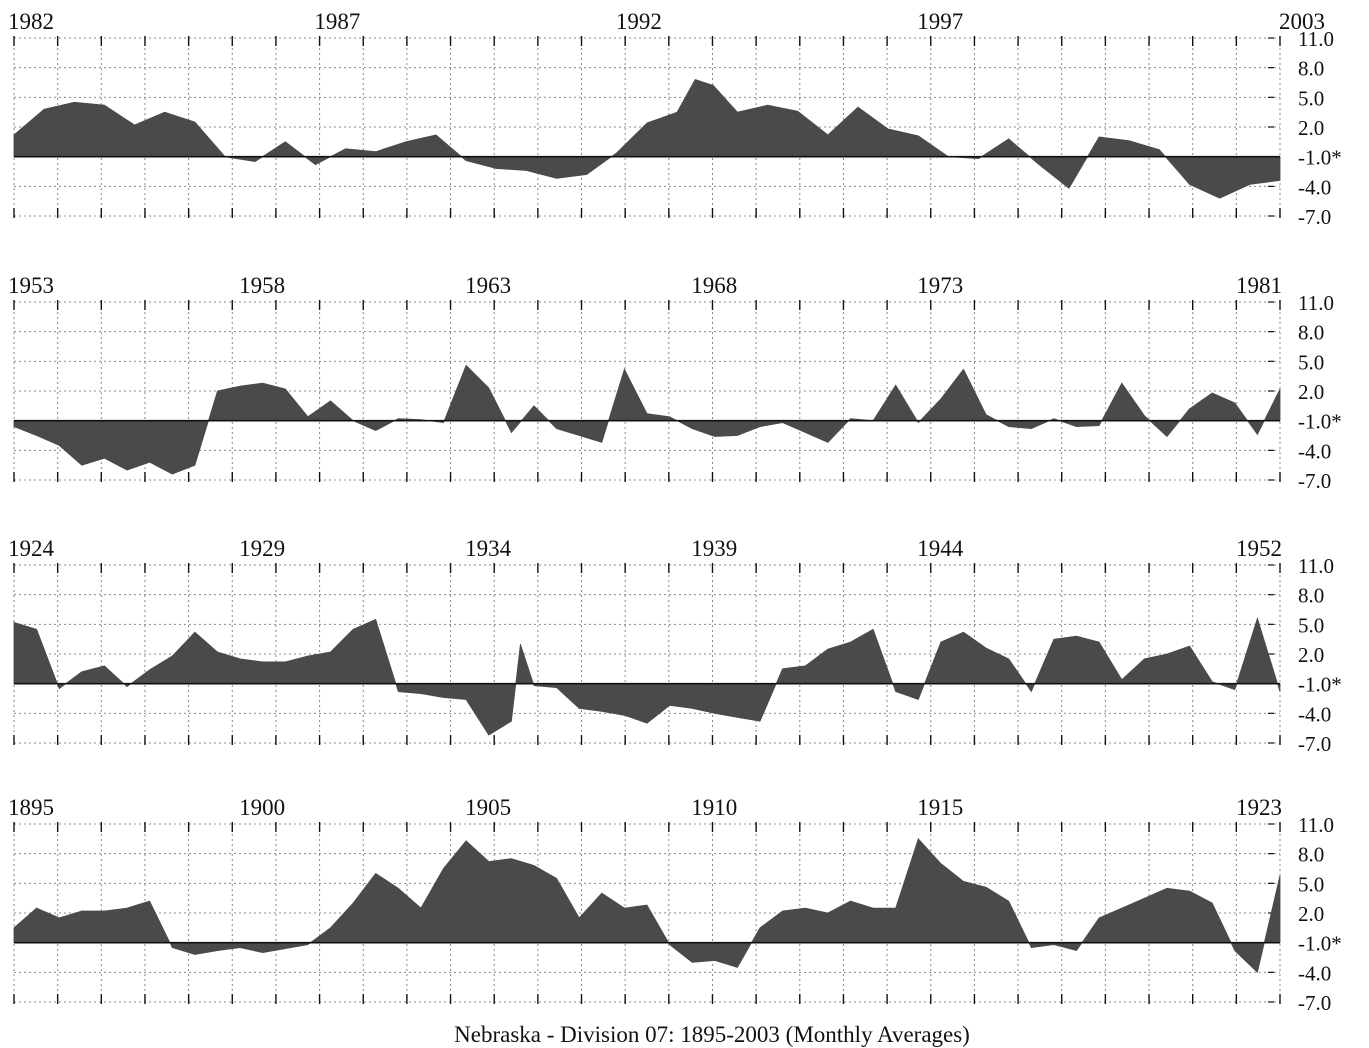 The width and height of the screenshot is (1369, 1048). What do you see at coordinates (31, 807) in the screenshot?
I see `year-label: 1895` at bounding box center [31, 807].